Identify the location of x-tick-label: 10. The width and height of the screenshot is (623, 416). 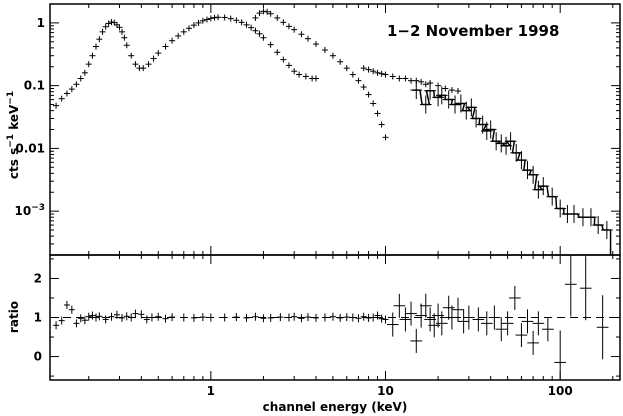
(385, 391).